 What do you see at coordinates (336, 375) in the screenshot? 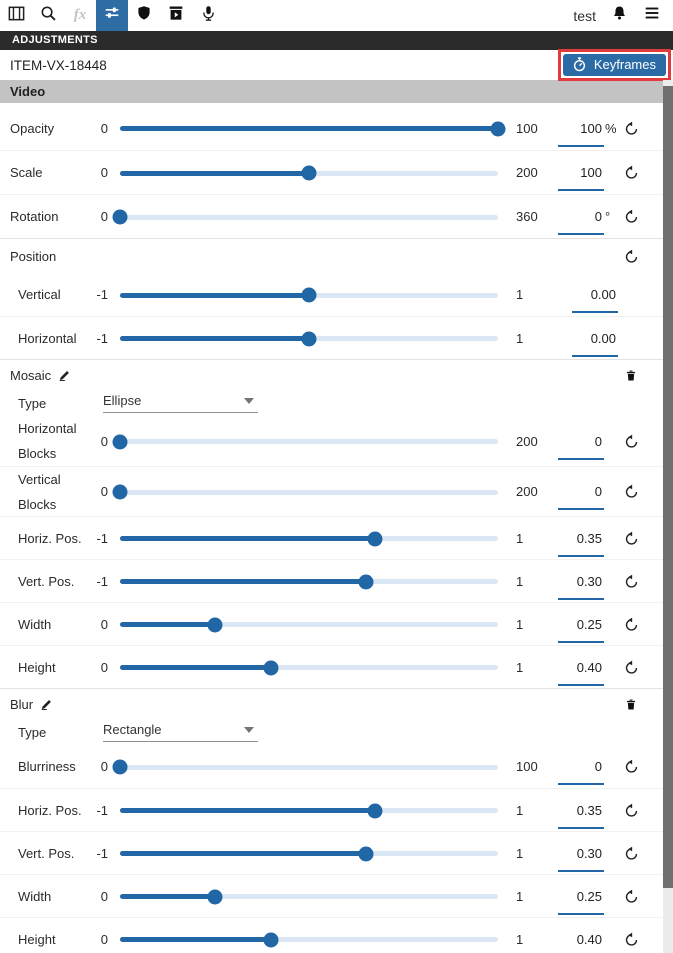
I see `mosaic-header: Mosaic` at bounding box center [336, 375].